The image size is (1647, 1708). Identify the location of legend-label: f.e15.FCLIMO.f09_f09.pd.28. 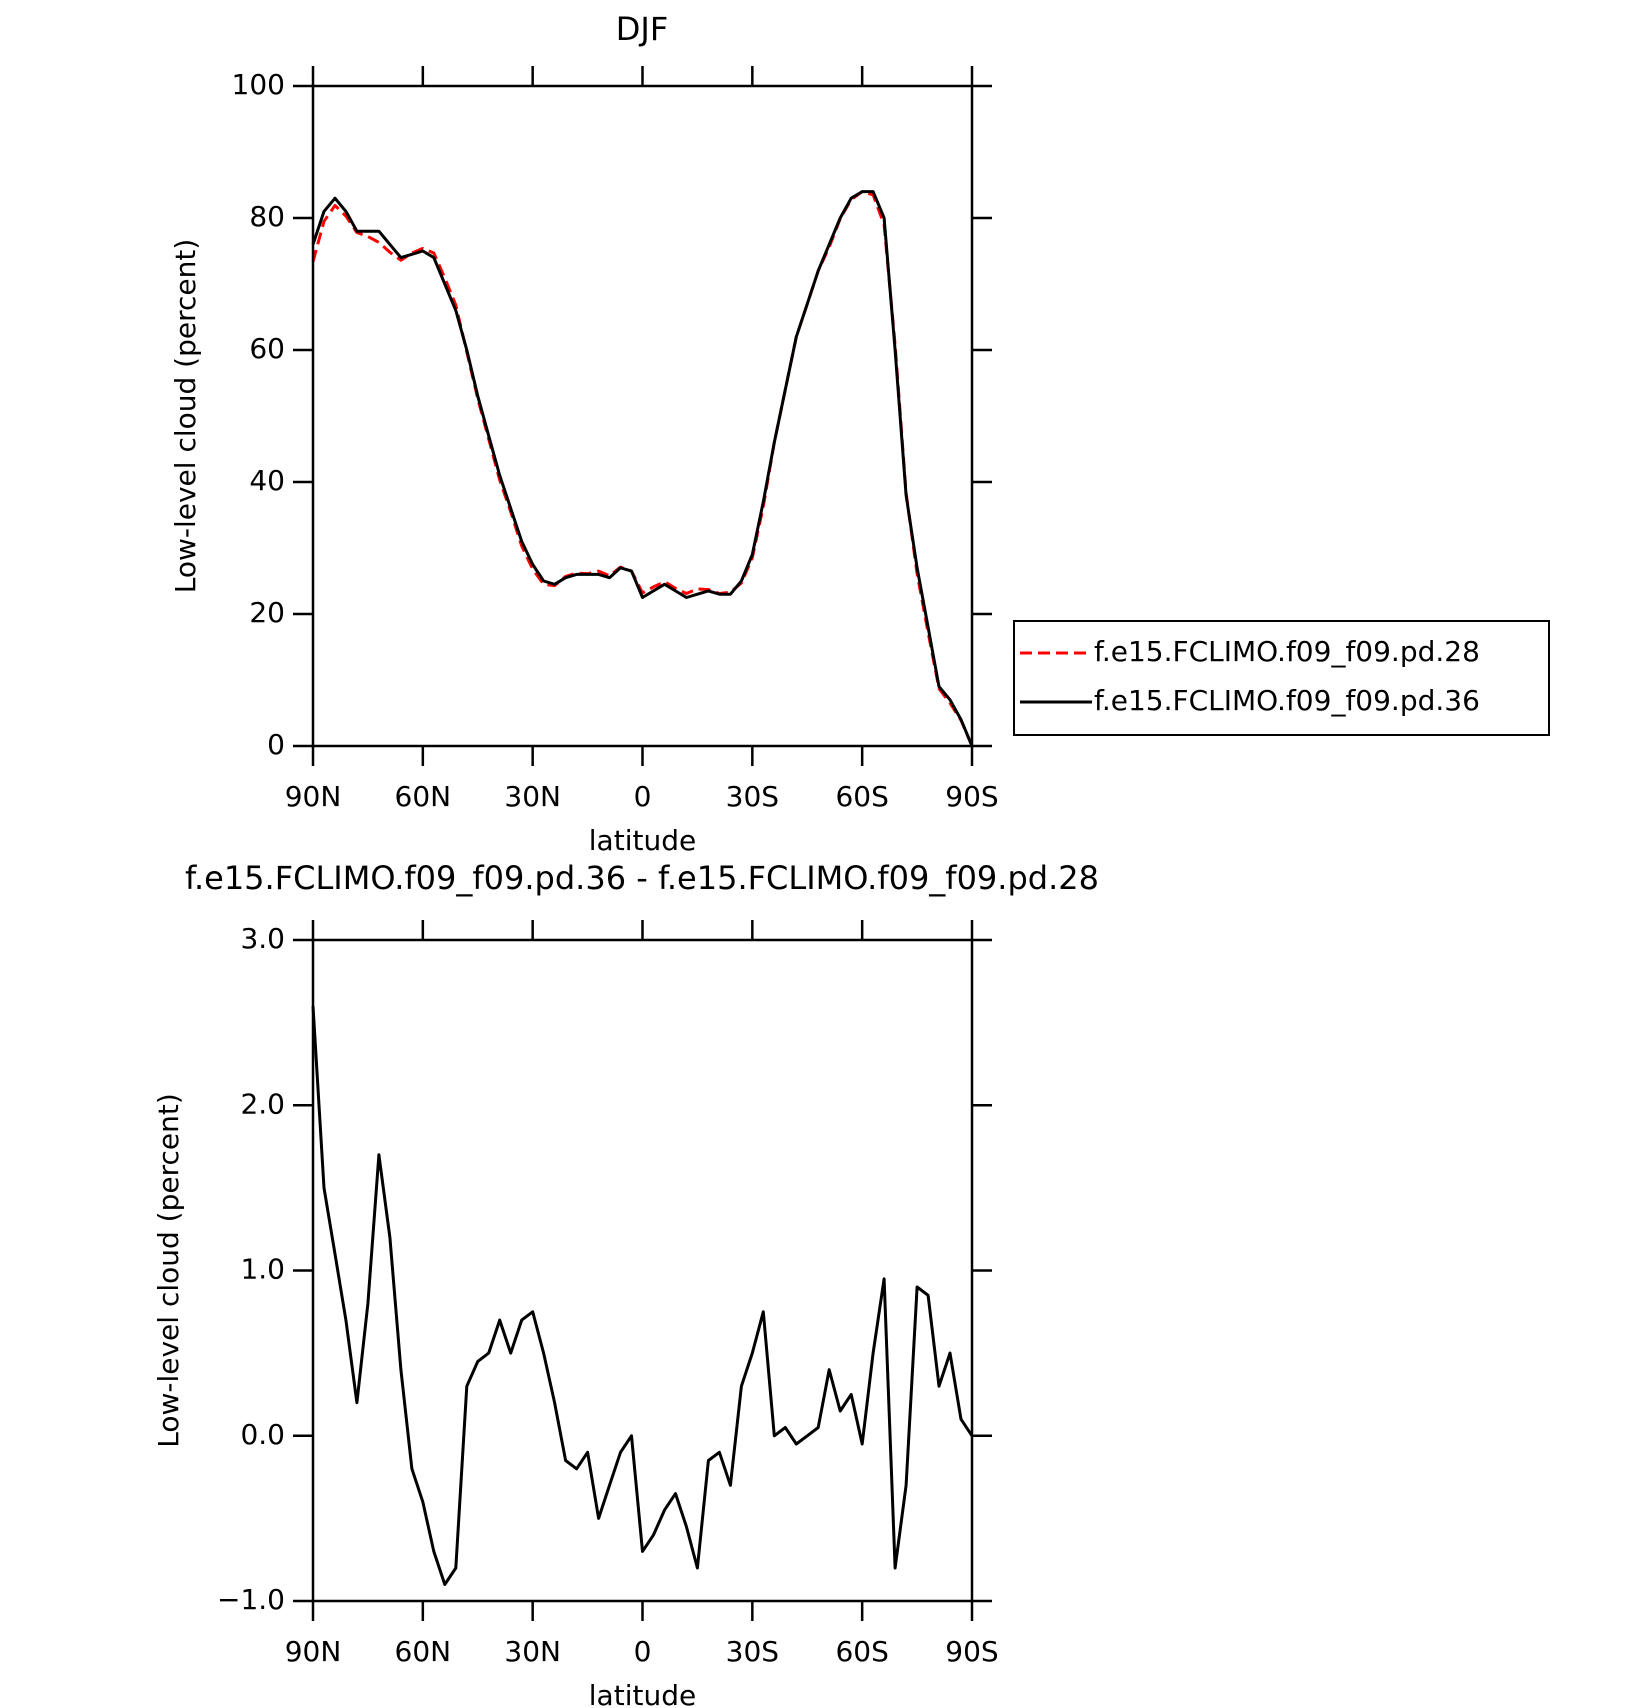
(1287, 651).